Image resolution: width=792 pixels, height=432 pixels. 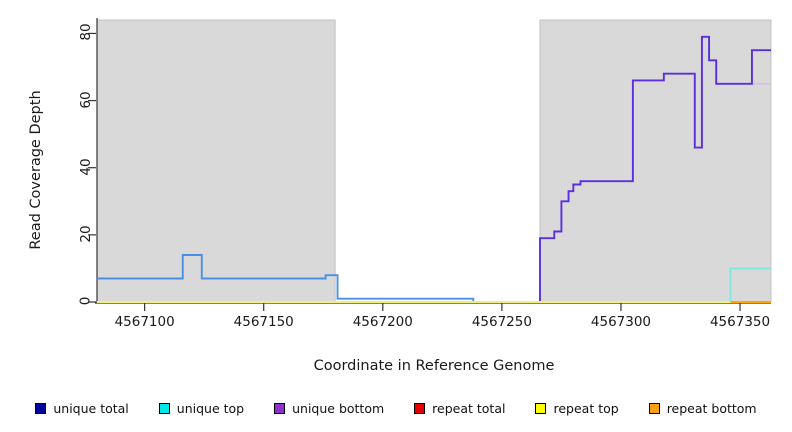 I want to click on x-tick-label: 4567250, so click(x=501, y=322).